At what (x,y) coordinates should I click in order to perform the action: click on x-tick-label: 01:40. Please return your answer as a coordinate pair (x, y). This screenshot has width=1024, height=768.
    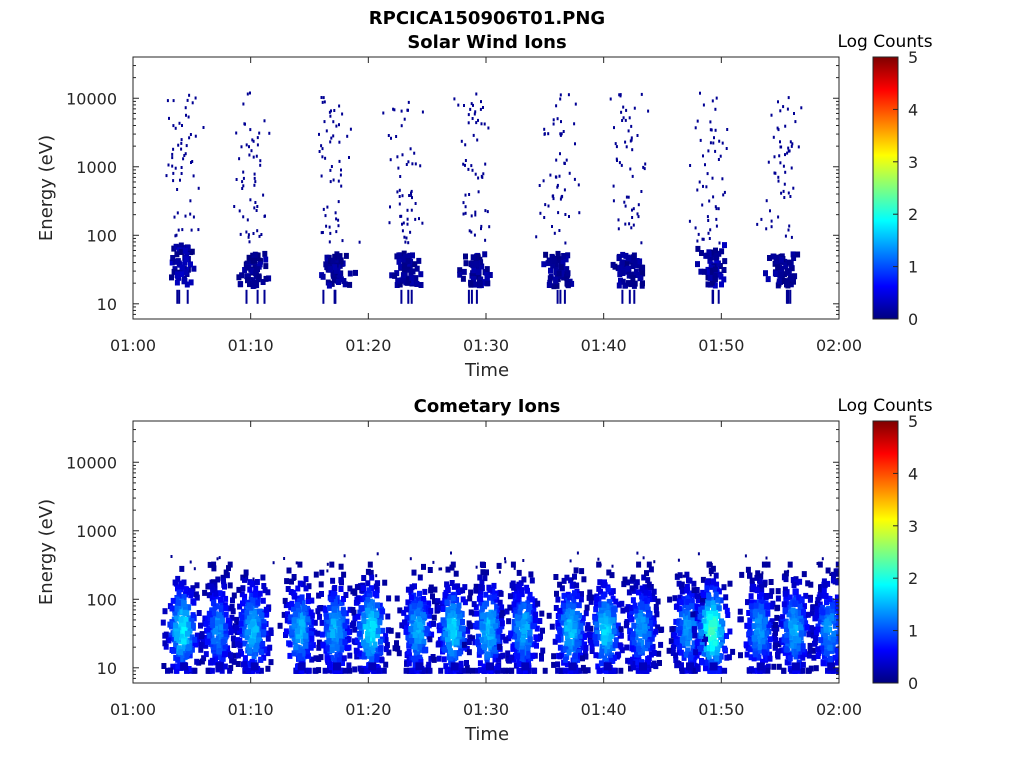
    Looking at the image, I should click on (604, 345).